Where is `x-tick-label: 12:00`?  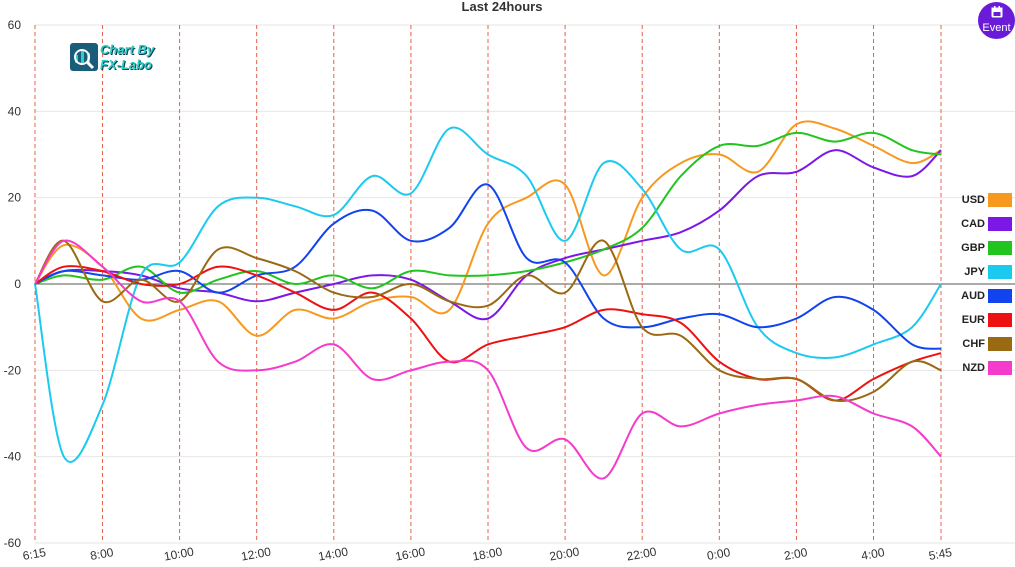 x-tick-label: 12:00 is located at coordinates (256, 554).